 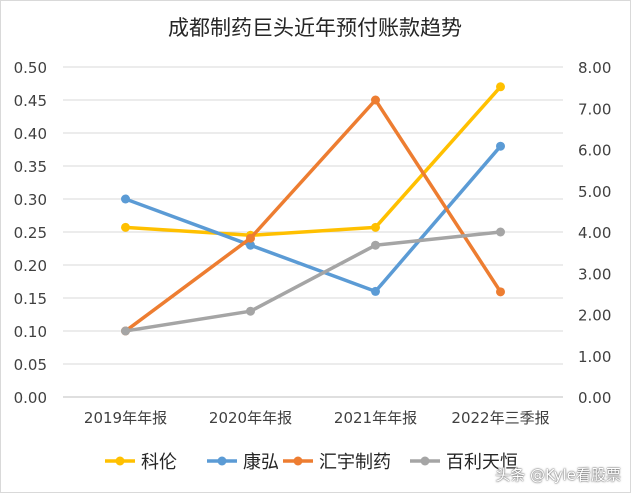 What do you see at coordinates (558, 475) in the screenshot?
I see `watermark: 头条 @Kyle看股票` at bounding box center [558, 475].